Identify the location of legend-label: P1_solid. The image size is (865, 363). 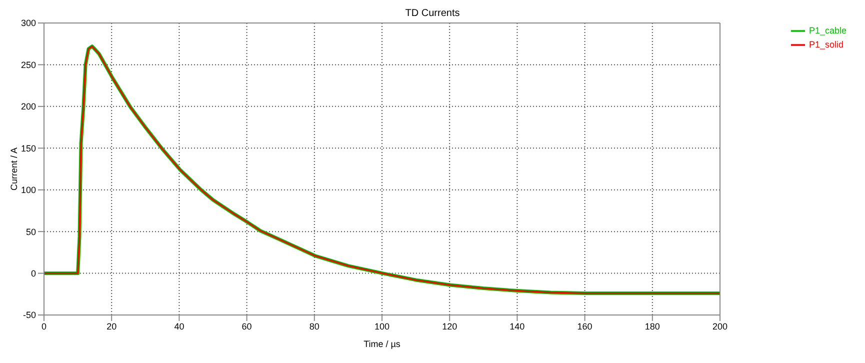
(826, 44).